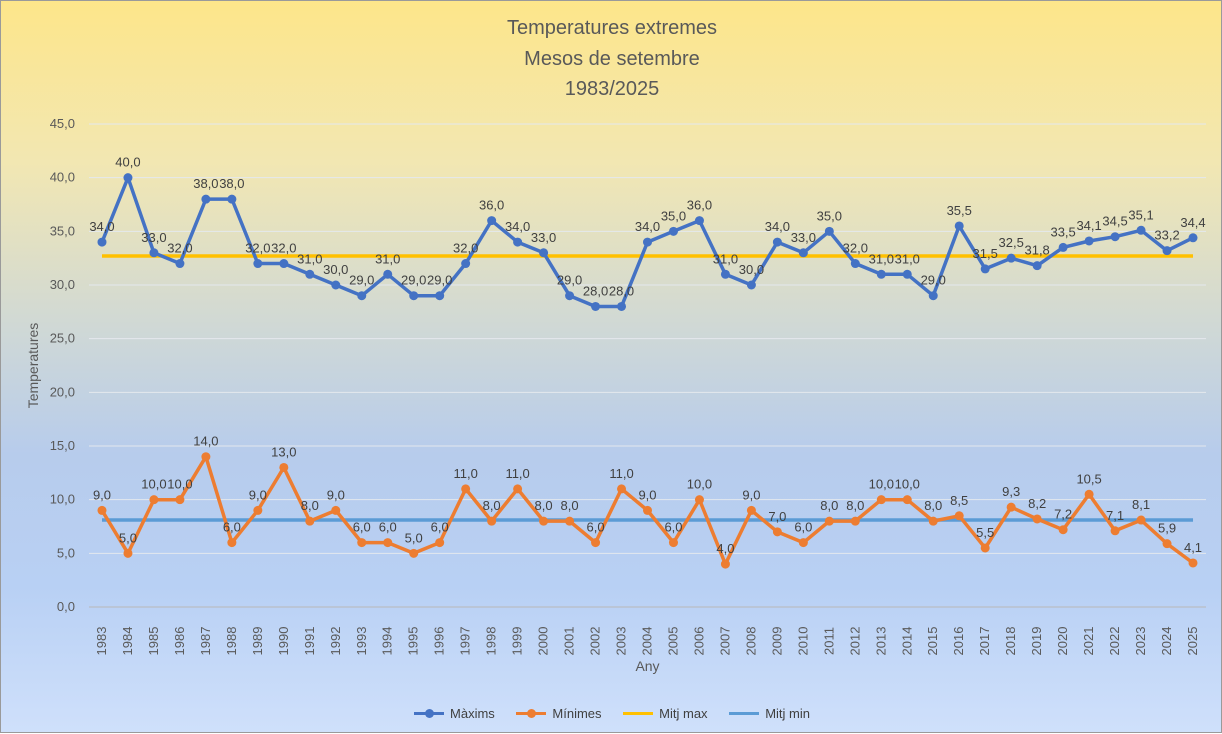 This screenshot has width=1222, height=734. Describe the element at coordinates (683, 713) in the screenshot. I see `legend-label-mitj-max: Mitj max` at that location.